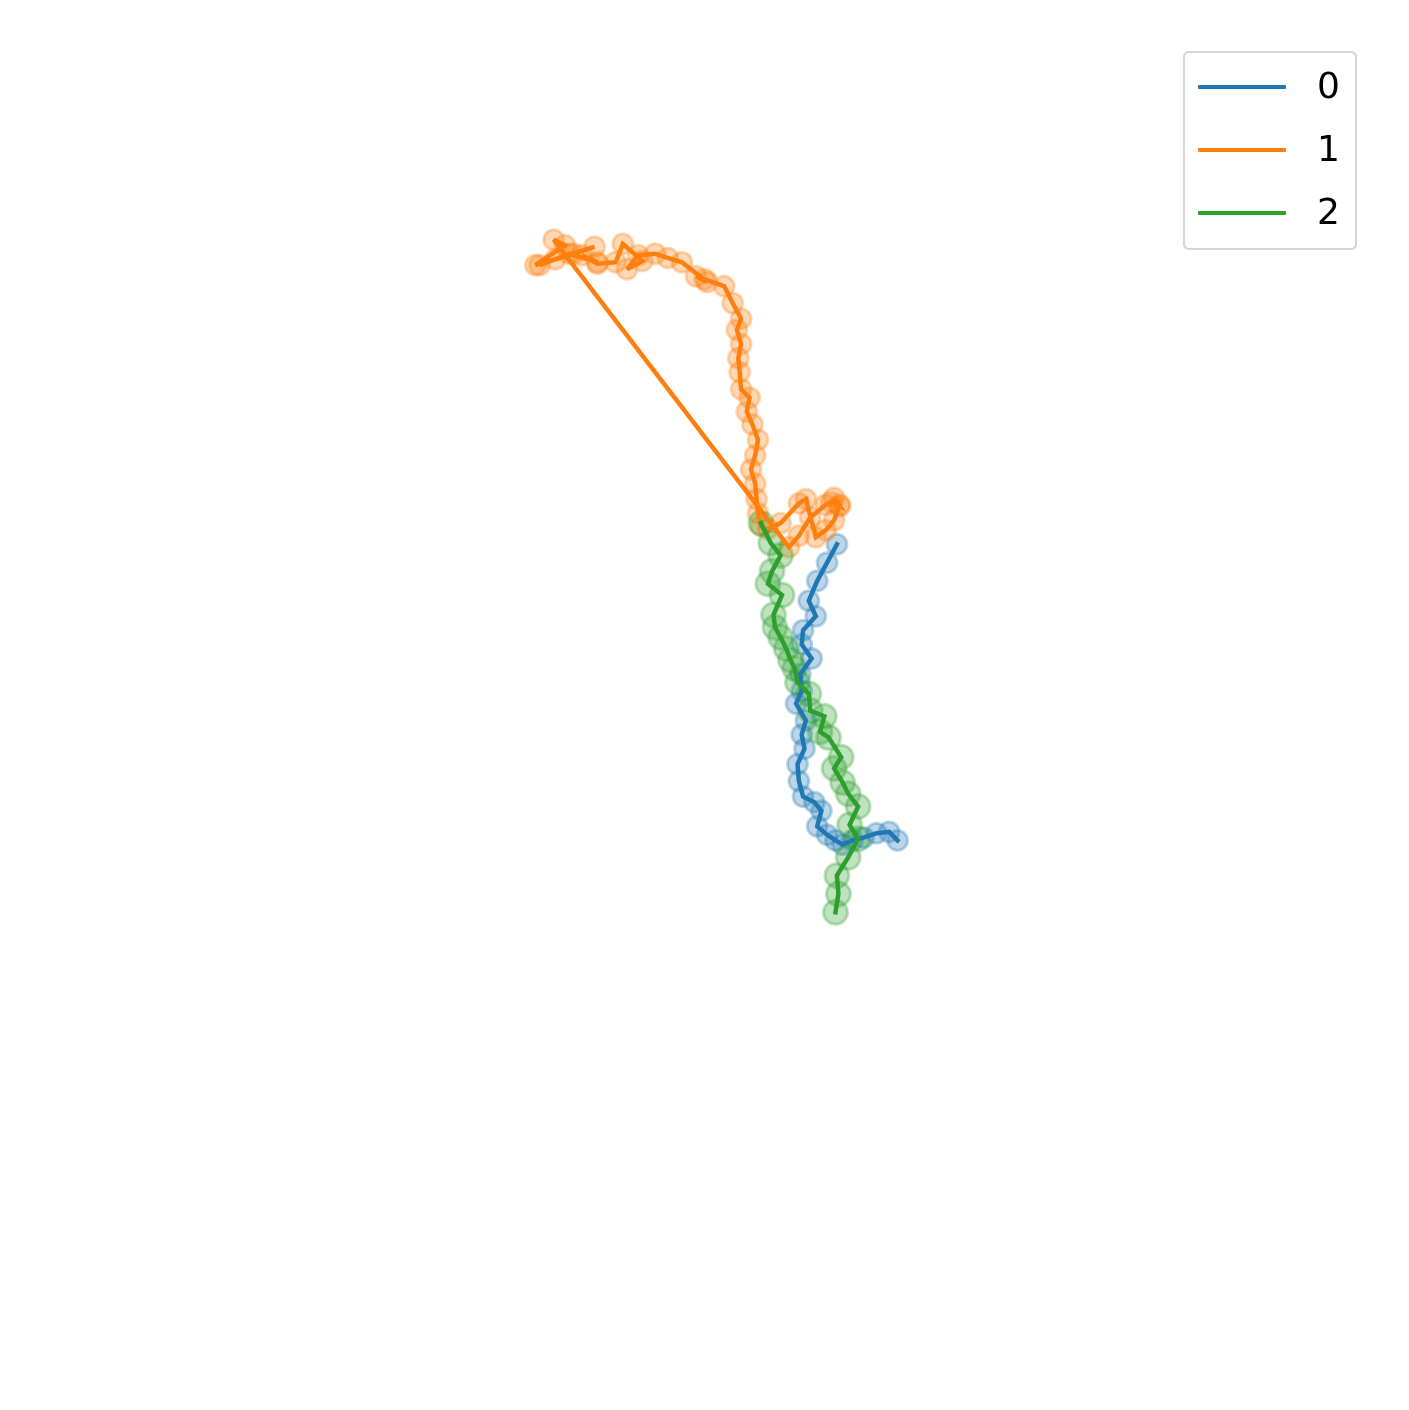  I want to click on legend-label-2: 2, so click(1328, 212).